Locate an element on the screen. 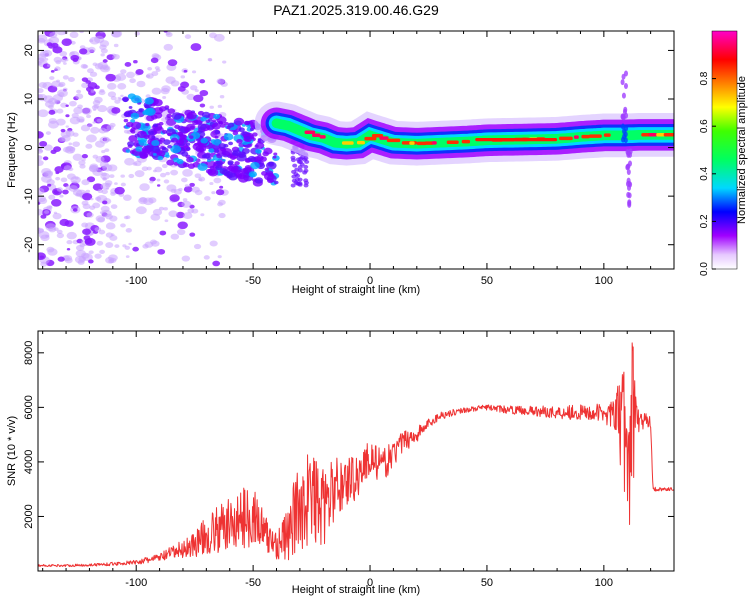 The width and height of the screenshot is (750, 600). y-tick-label: 4000 is located at coordinates (29, 462).